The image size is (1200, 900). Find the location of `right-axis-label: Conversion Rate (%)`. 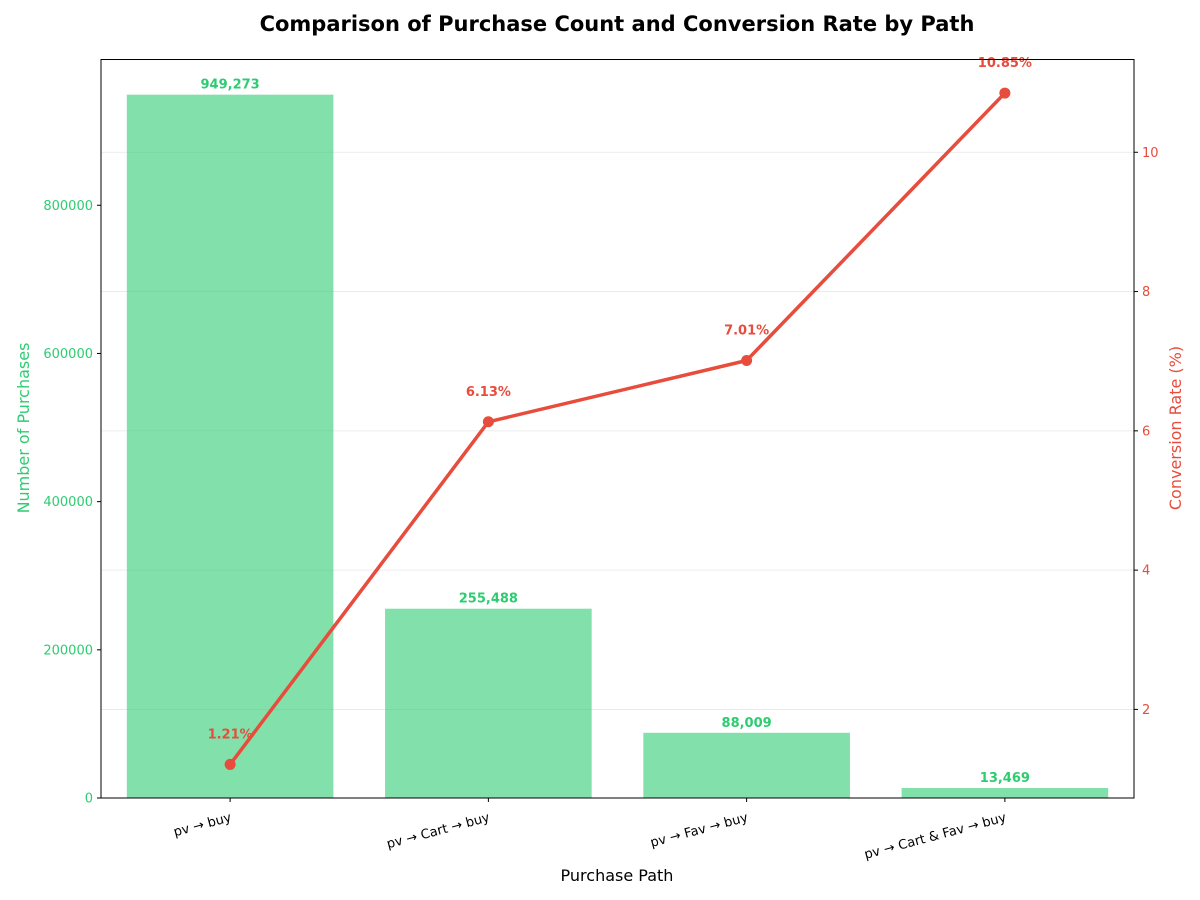

right-axis-label: Conversion Rate (%) is located at coordinates (1175, 428).